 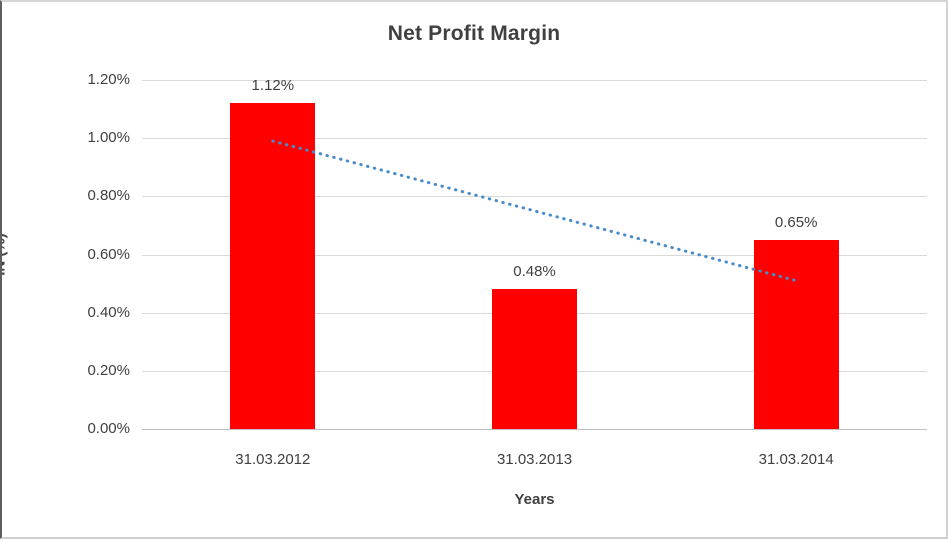 What do you see at coordinates (534, 459) in the screenshot?
I see `x-tick-label: 31.03.2013` at bounding box center [534, 459].